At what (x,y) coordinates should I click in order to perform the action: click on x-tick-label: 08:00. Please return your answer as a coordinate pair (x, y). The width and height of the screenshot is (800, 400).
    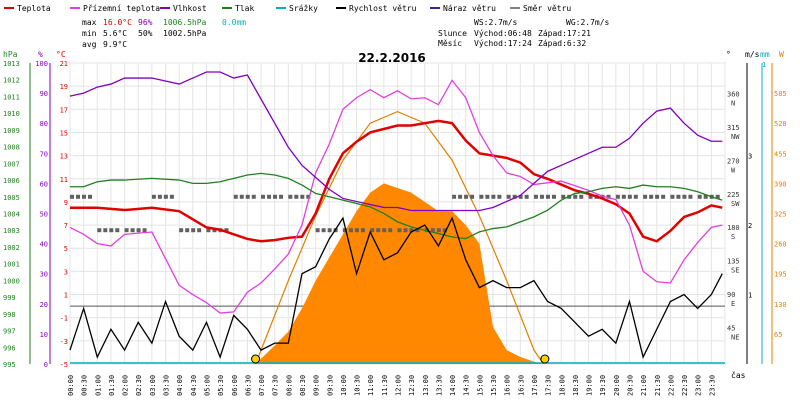
    Looking at the image, I should click on (289, 385).